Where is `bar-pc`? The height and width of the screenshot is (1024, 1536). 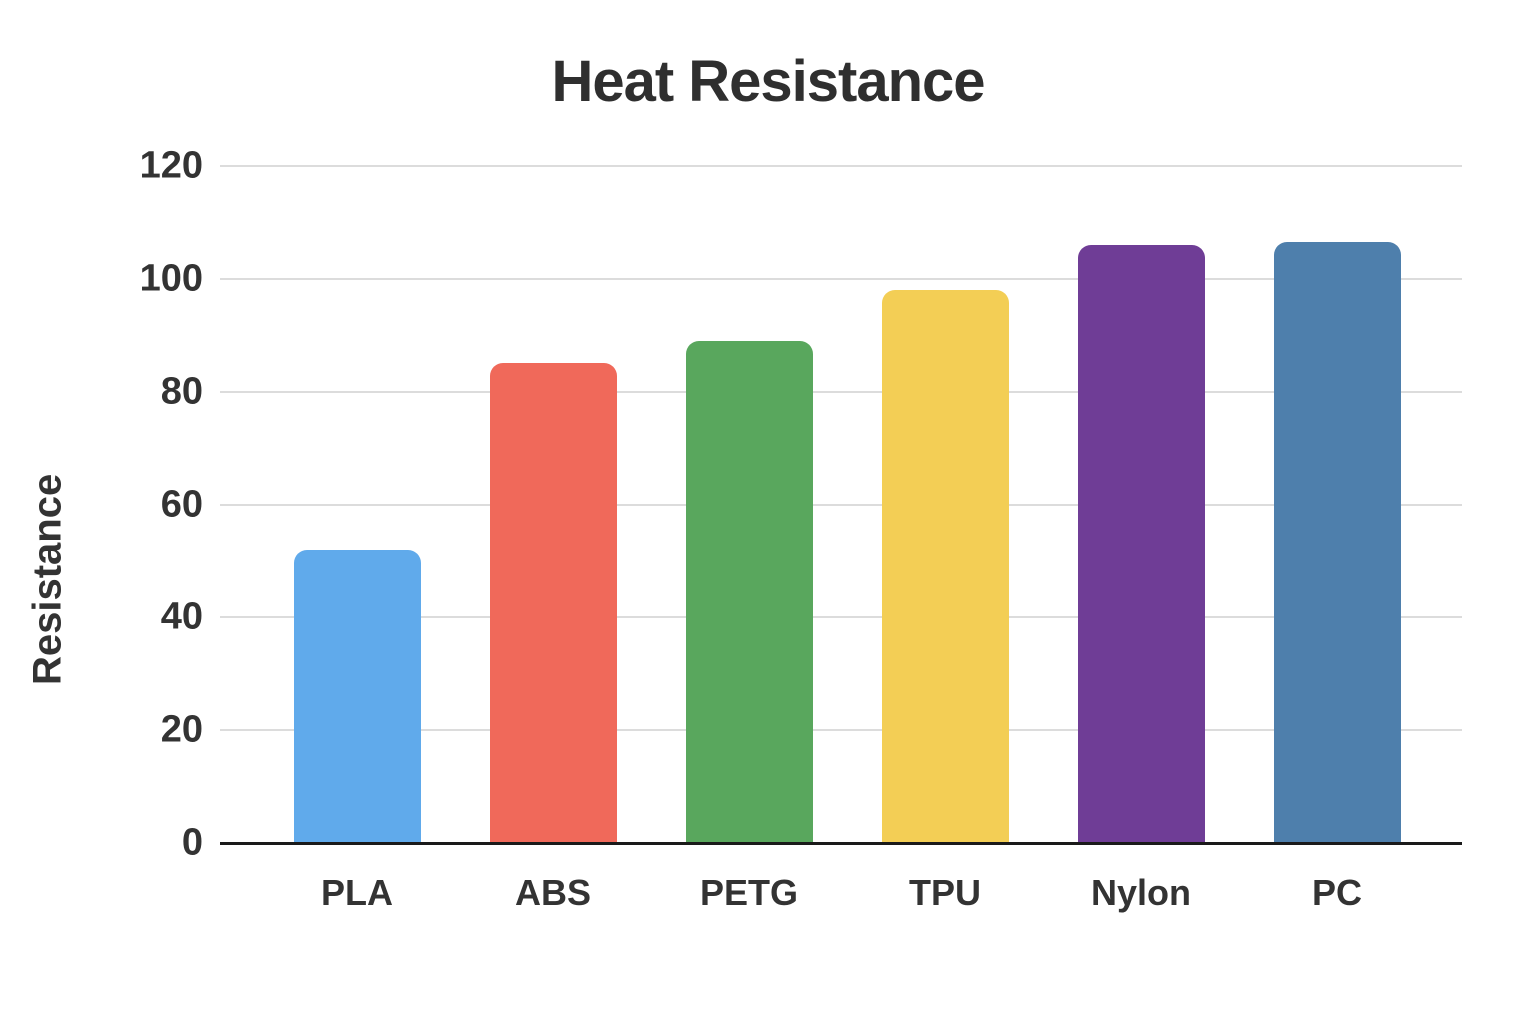
bar-pc is located at coordinates (1337, 542).